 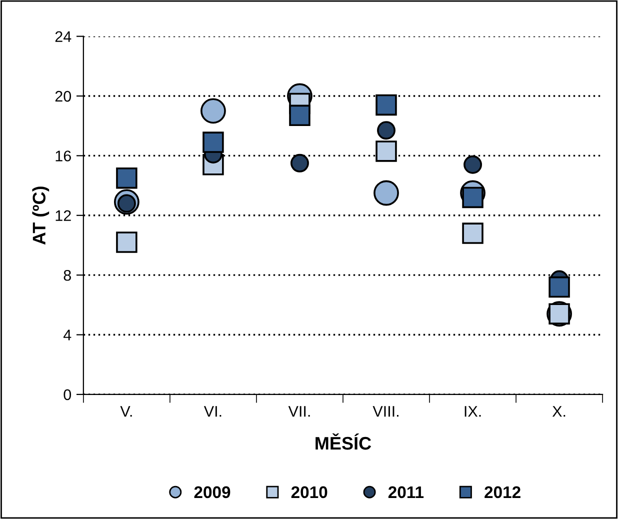 I want to click on y-tick-label: 12, so click(x=63, y=215).